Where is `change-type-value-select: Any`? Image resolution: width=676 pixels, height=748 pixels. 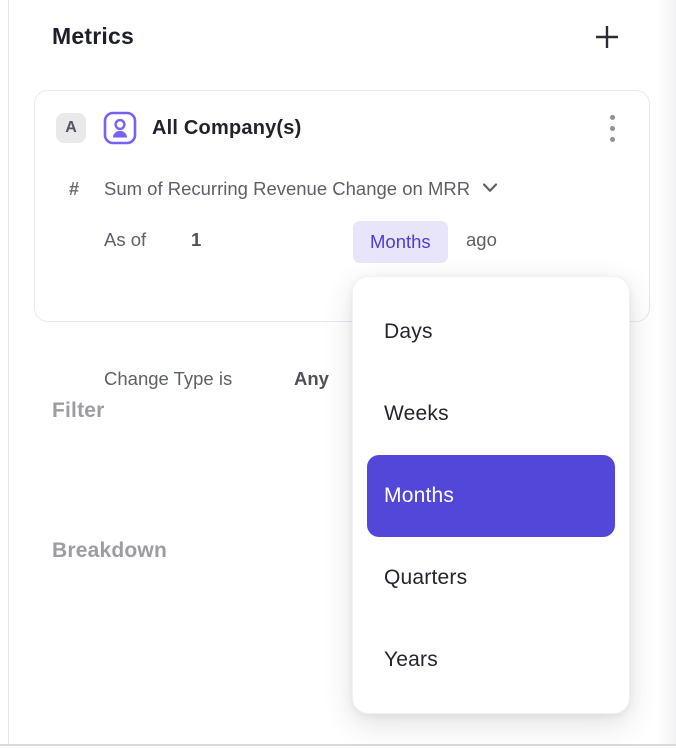
change-type-value-select: Any is located at coordinates (311, 378).